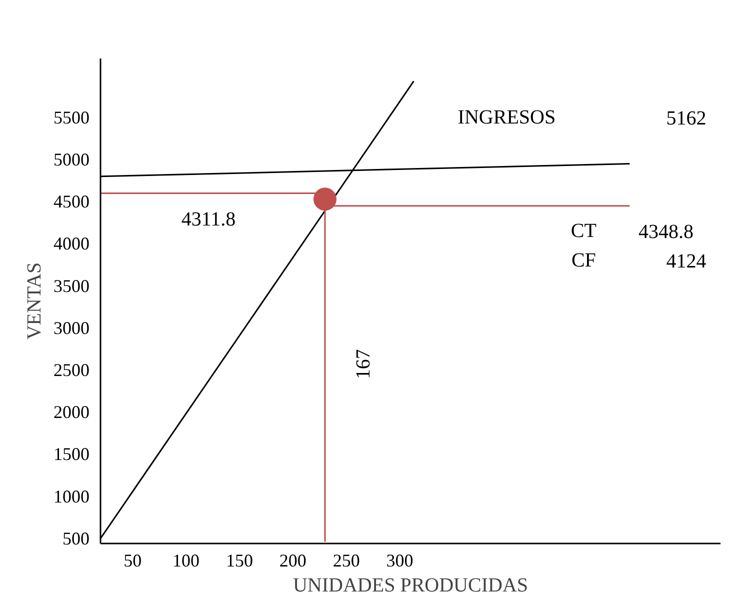 This screenshot has width=734, height=603. I want to click on y-tick-label: 5500, so click(72, 117).